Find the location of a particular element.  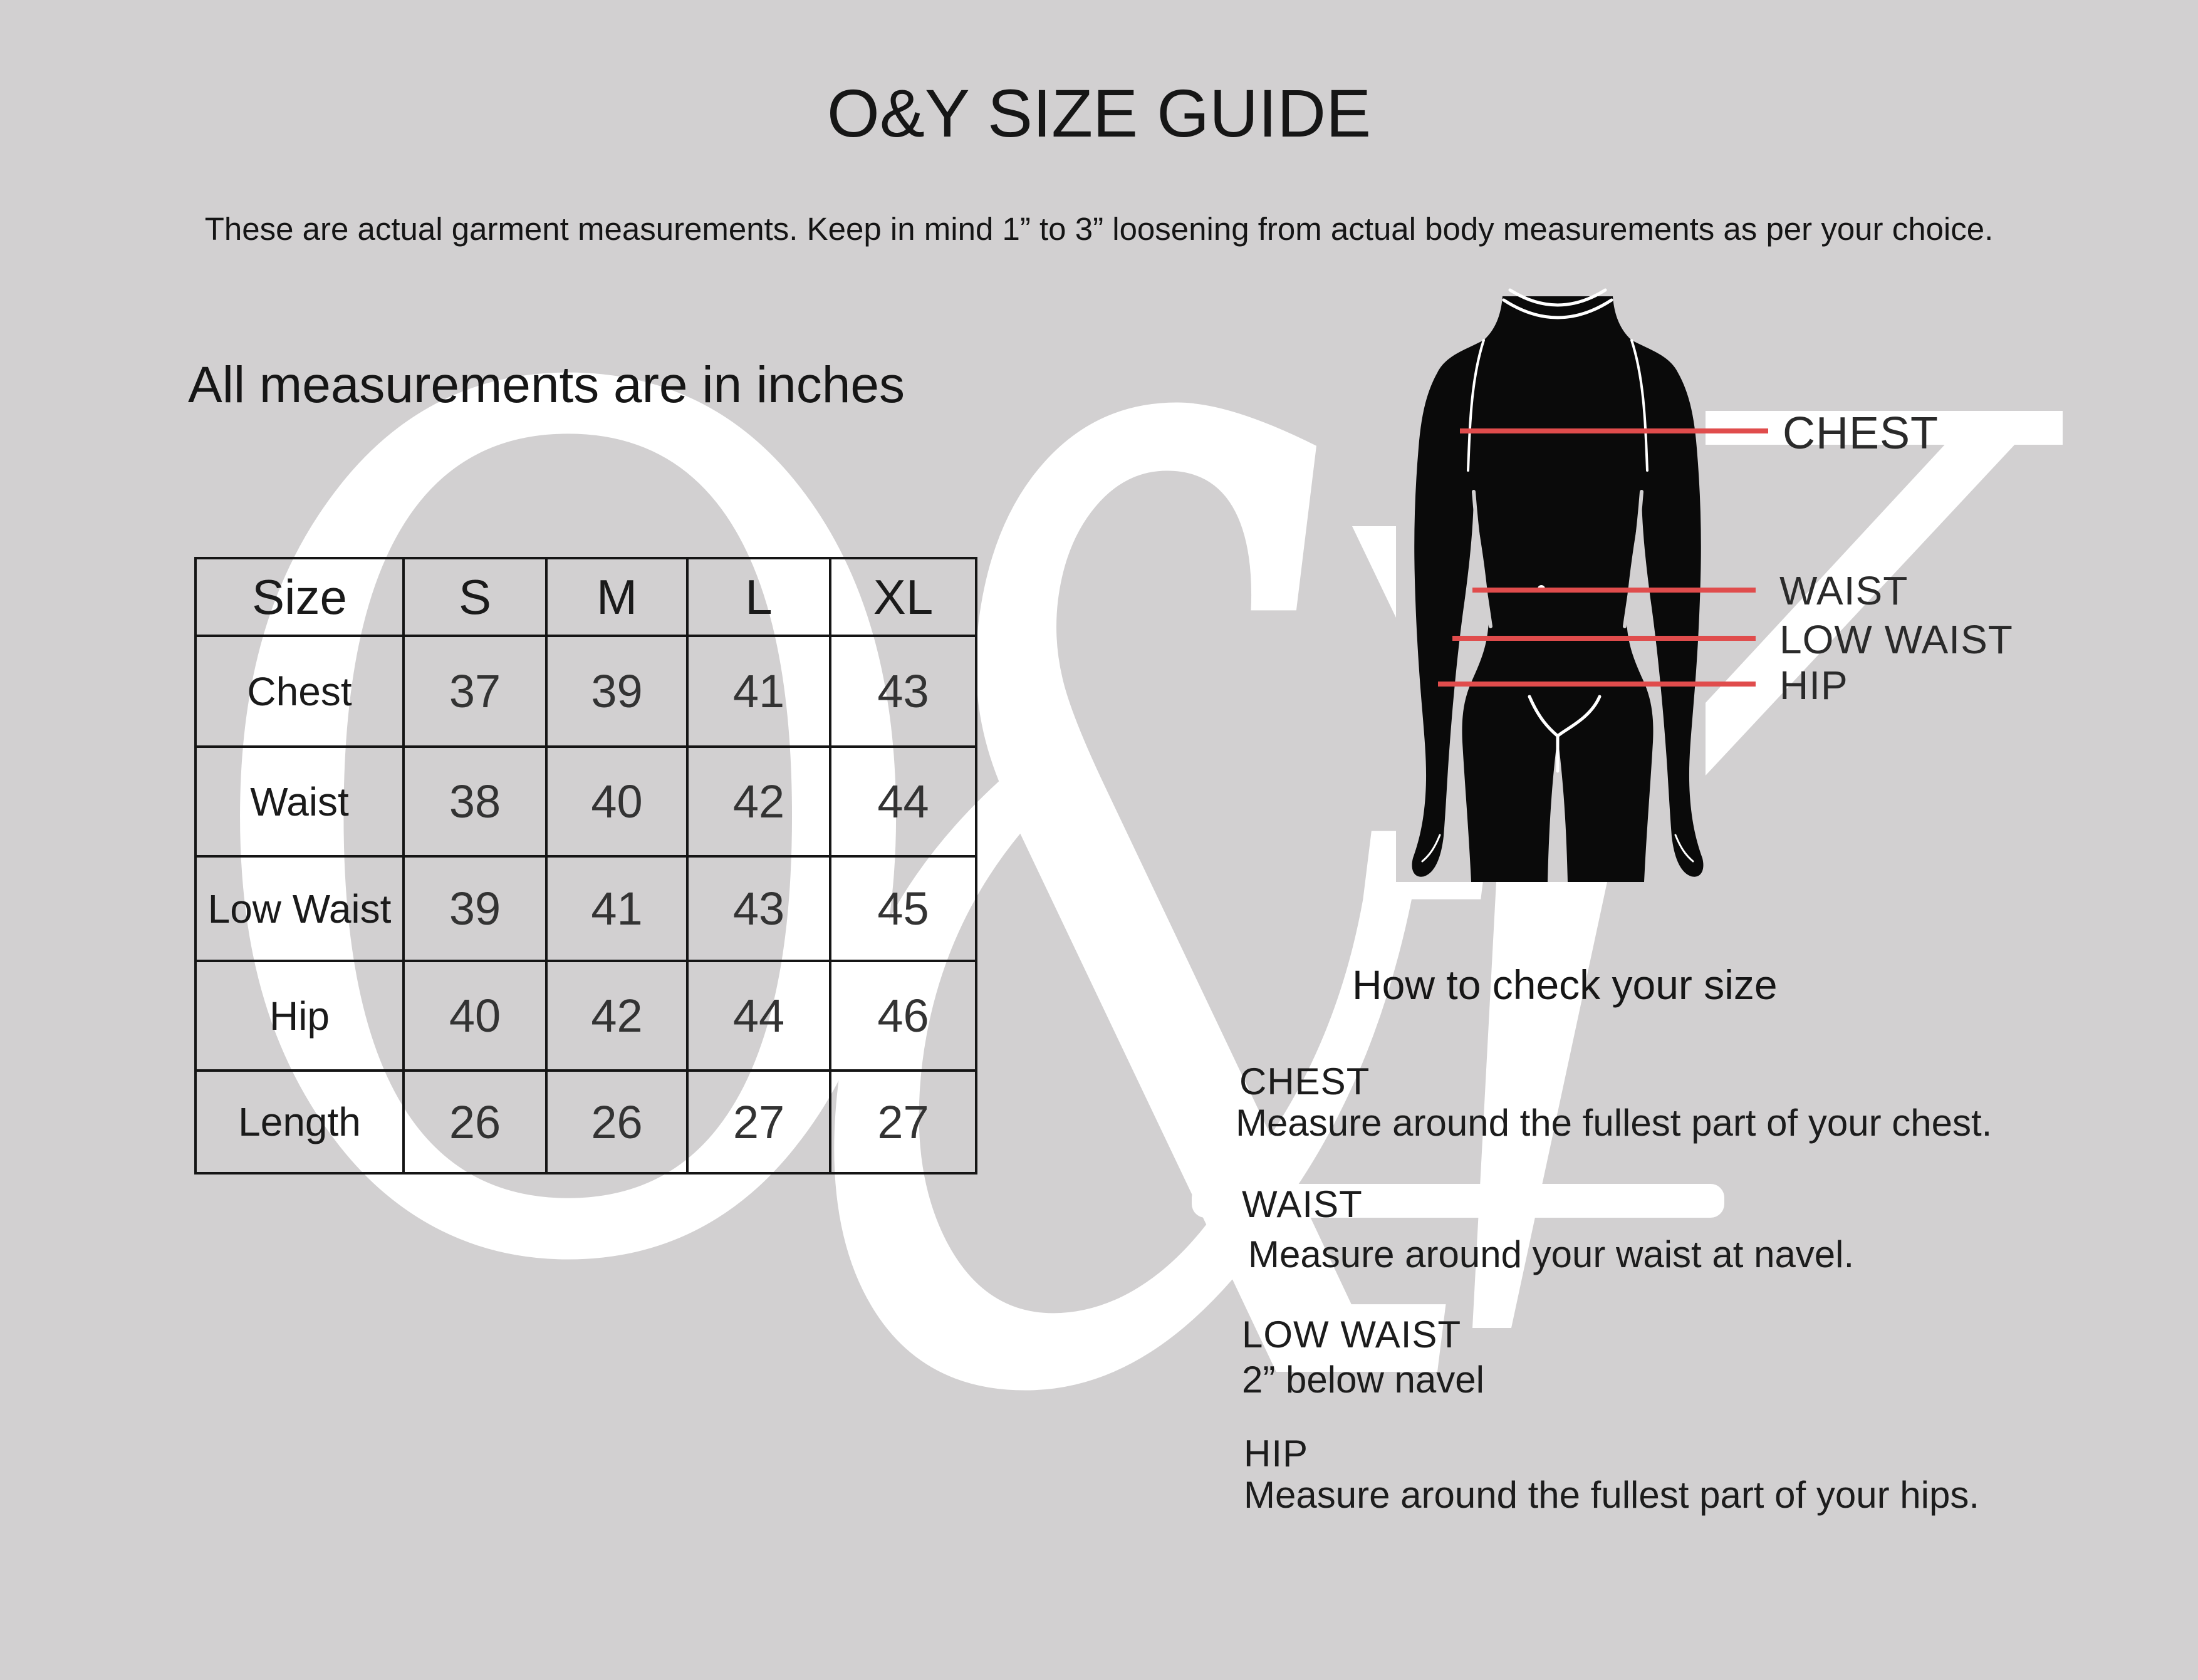

body-silhouette is located at coordinates (1558, 585).